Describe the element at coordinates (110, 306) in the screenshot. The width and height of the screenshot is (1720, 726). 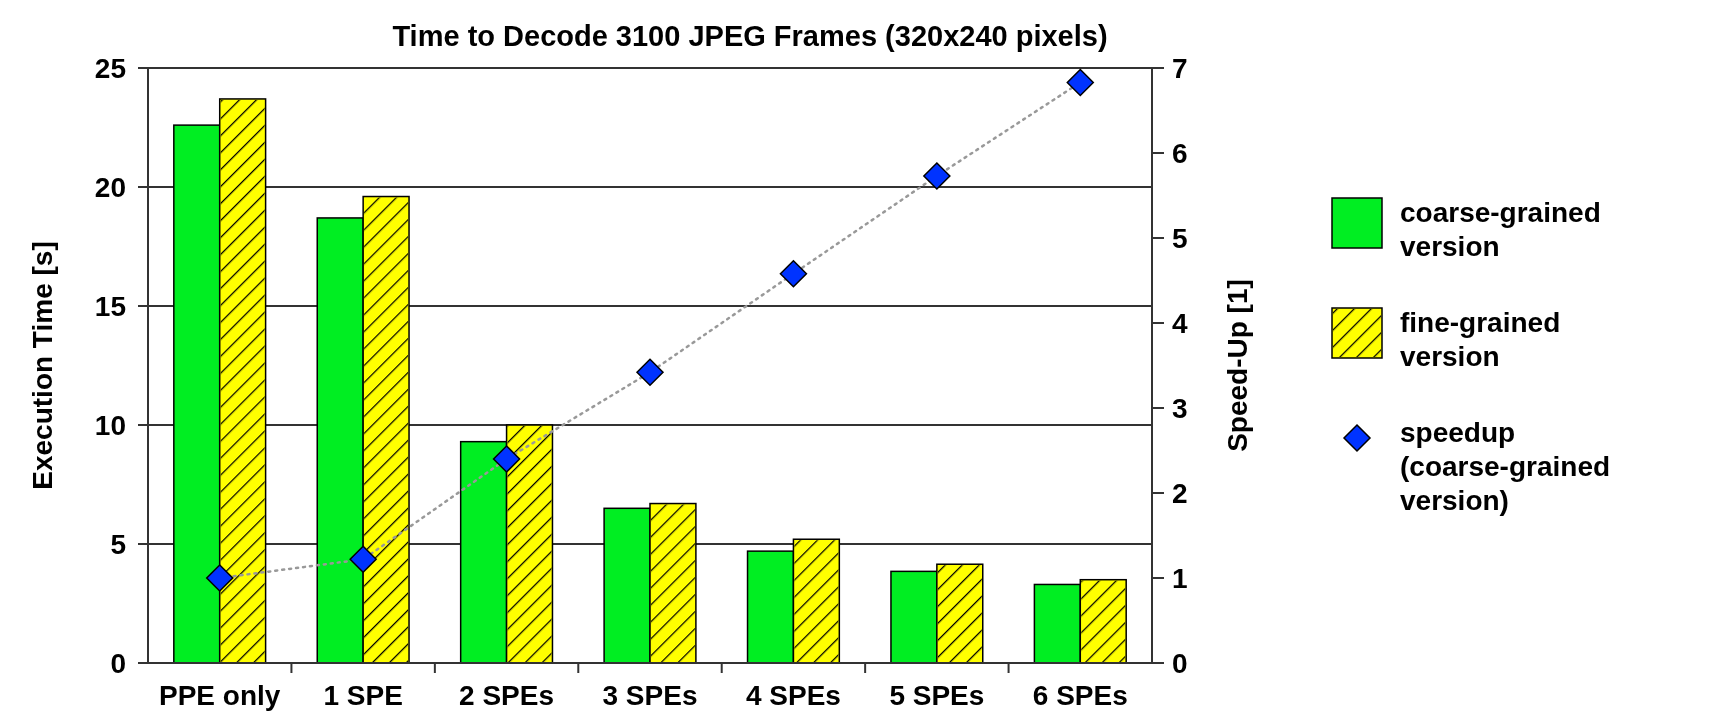
I see `y-tick-label: 15` at that location.